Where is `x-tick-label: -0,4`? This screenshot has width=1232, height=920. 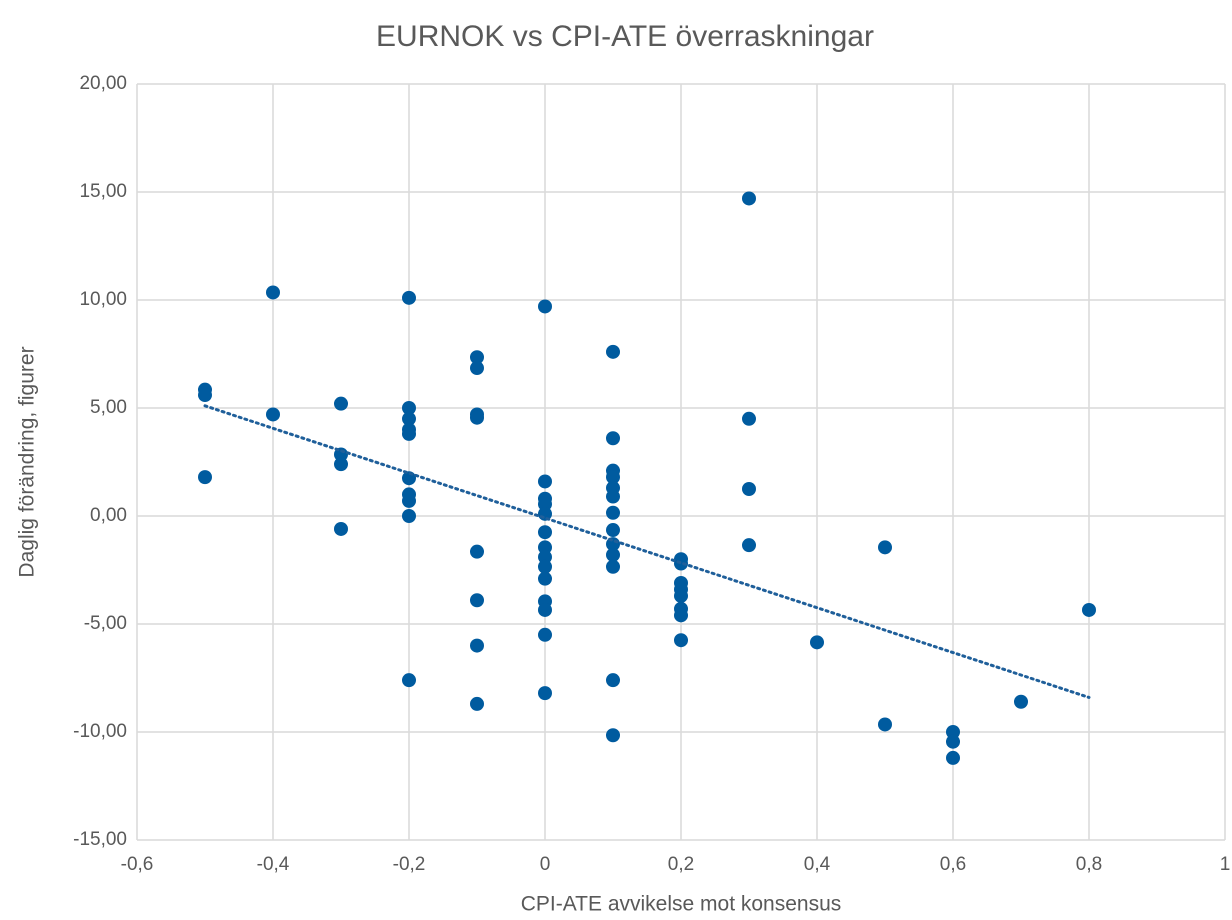
x-tick-label: -0,4 is located at coordinates (273, 864).